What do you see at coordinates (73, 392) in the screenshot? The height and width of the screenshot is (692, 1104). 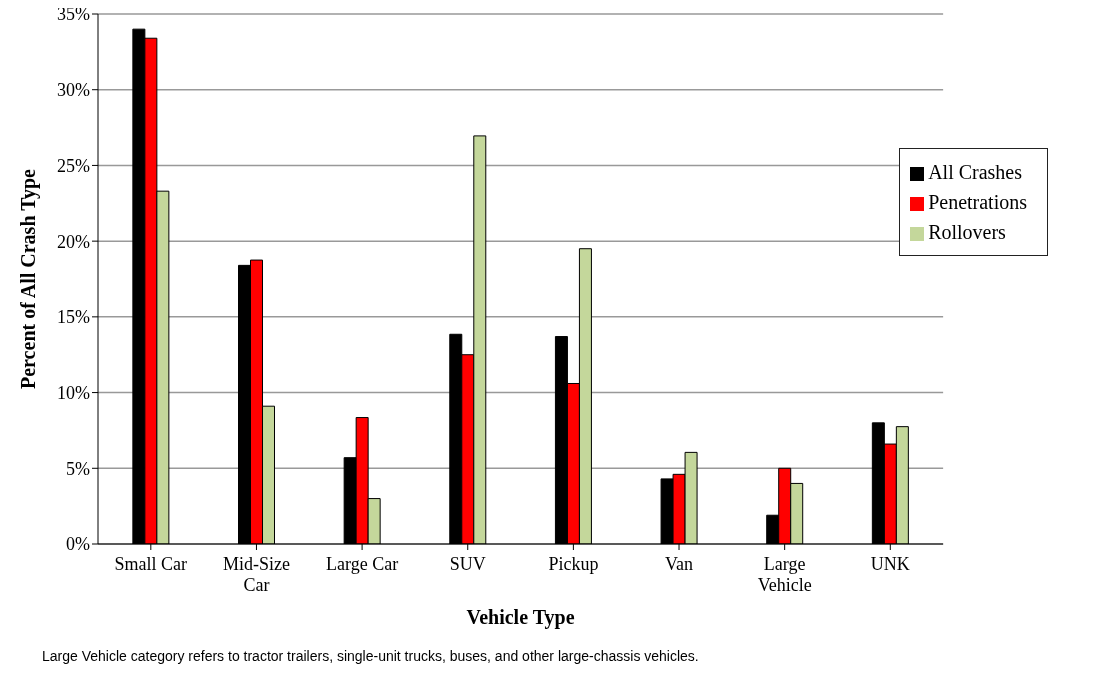 I see `y-tick-label: 10%` at bounding box center [73, 392].